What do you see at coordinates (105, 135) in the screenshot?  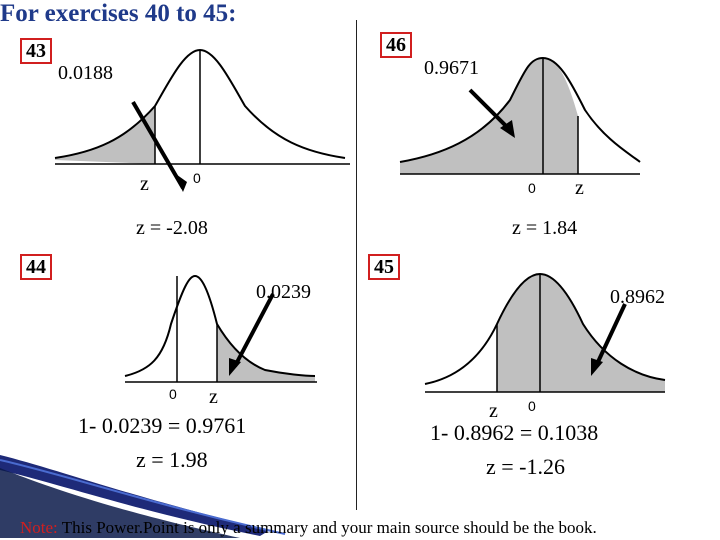 I see `p43-shaded-area` at bounding box center [105, 135].